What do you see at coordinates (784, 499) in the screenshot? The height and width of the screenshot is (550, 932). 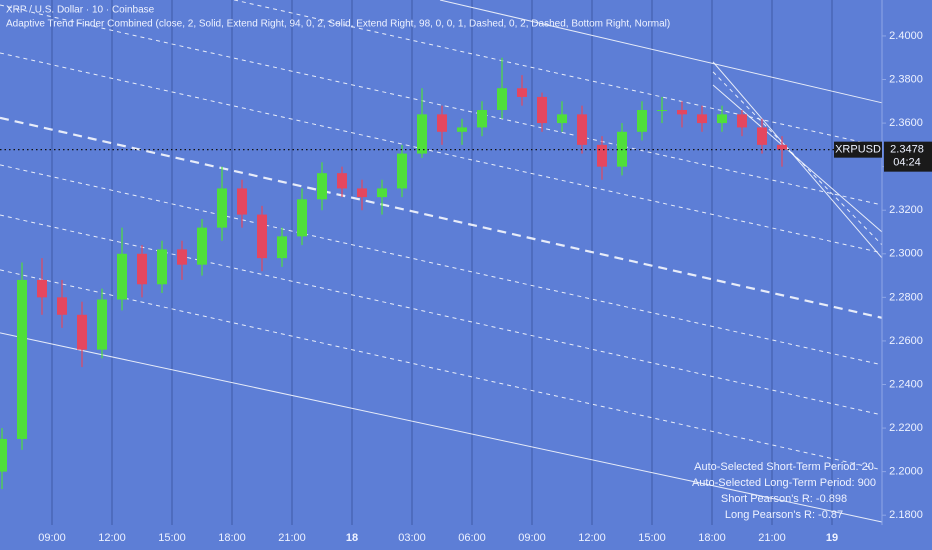 I see `stats-text: Short Pearson's R: -0.898` at bounding box center [784, 499].